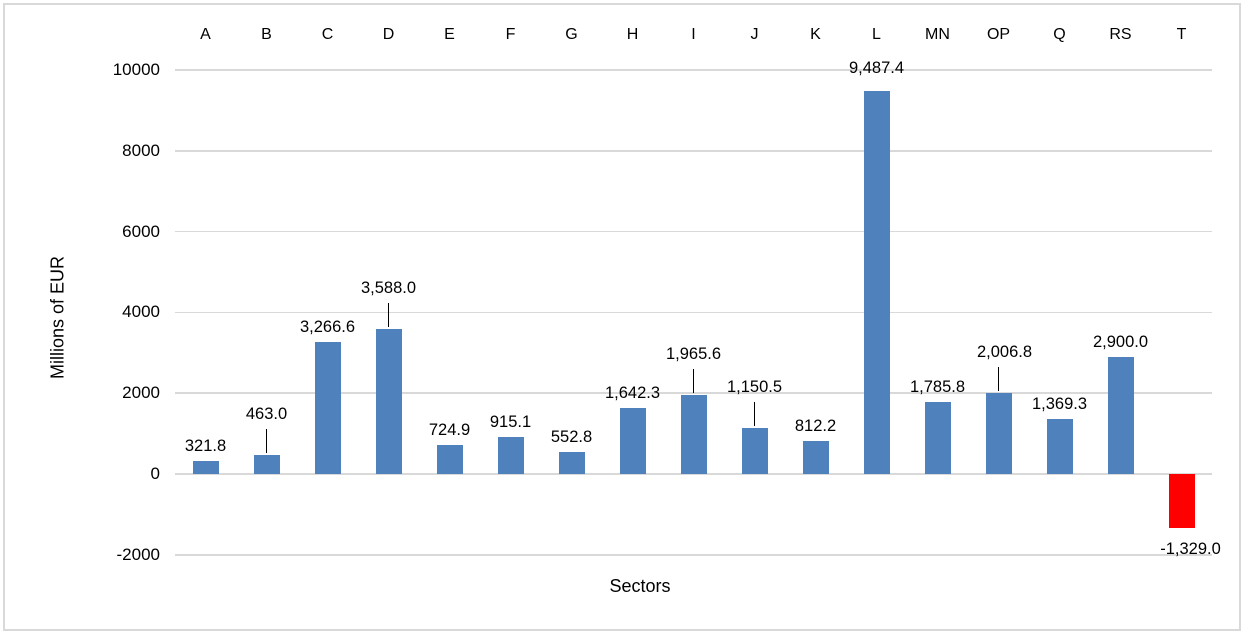 This screenshot has width=1247, height=637. What do you see at coordinates (640, 586) in the screenshot?
I see `x-axis-title: Sectors` at bounding box center [640, 586].